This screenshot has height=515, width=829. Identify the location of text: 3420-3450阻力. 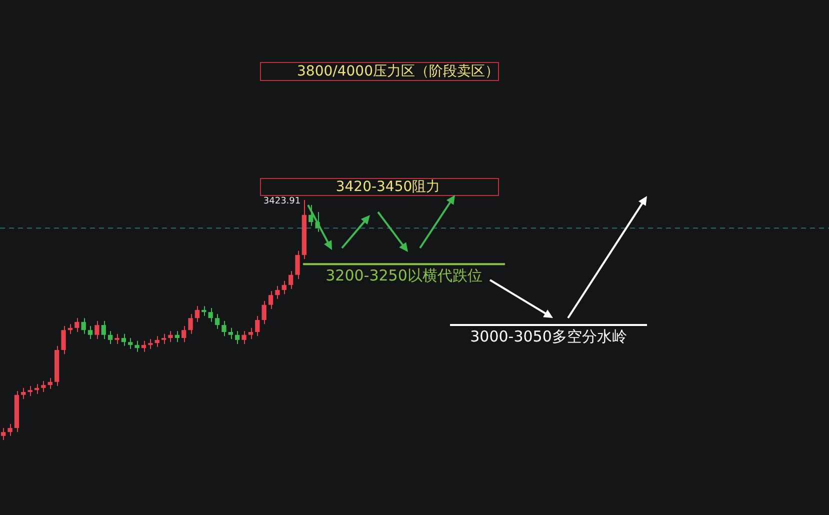
(388, 187).